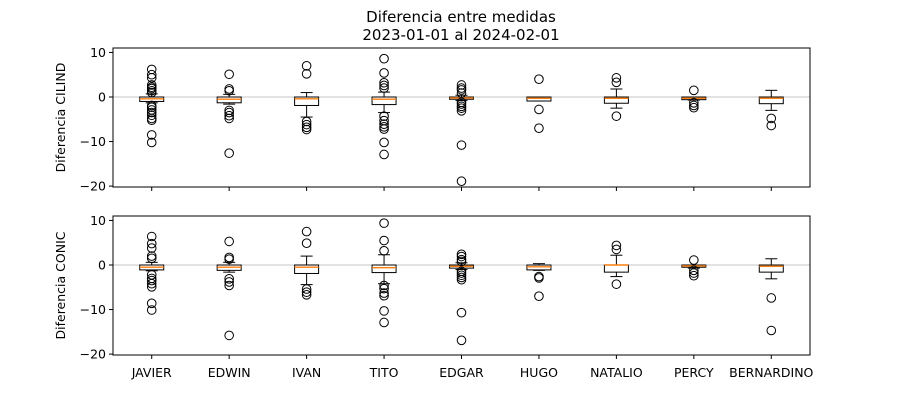 This screenshot has width=900, height=400. Describe the element at coordinates (461, 372) in the screenshot. I see `x-tick-label: EDGAR` at that location.